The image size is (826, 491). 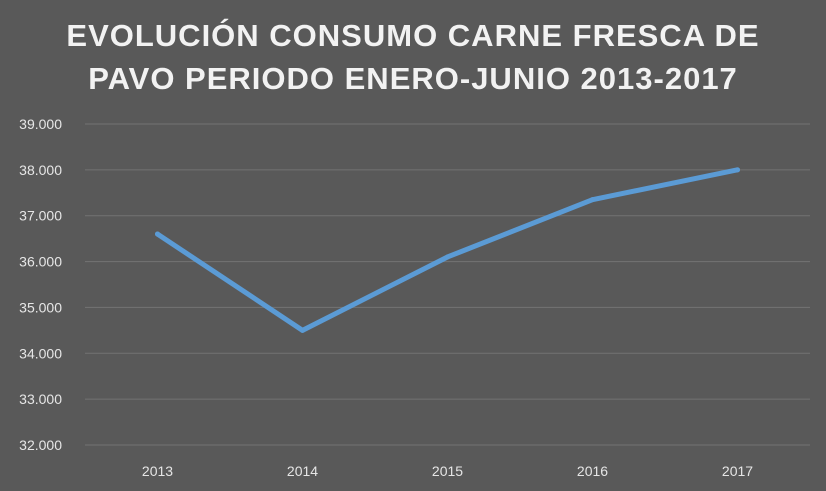 What do you see at coordinates (40, 124) in the screenshot?
I see `y-tick-label: 39.000` at bounding box center [40, 124].